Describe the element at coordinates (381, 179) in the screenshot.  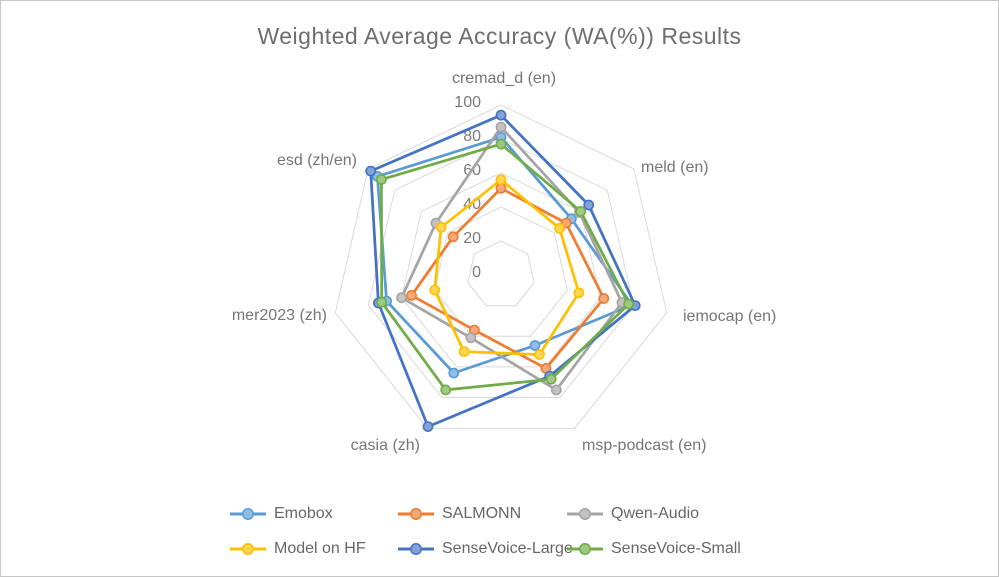
I see `point-sensevoice-small-esd-zh-en` at that location.